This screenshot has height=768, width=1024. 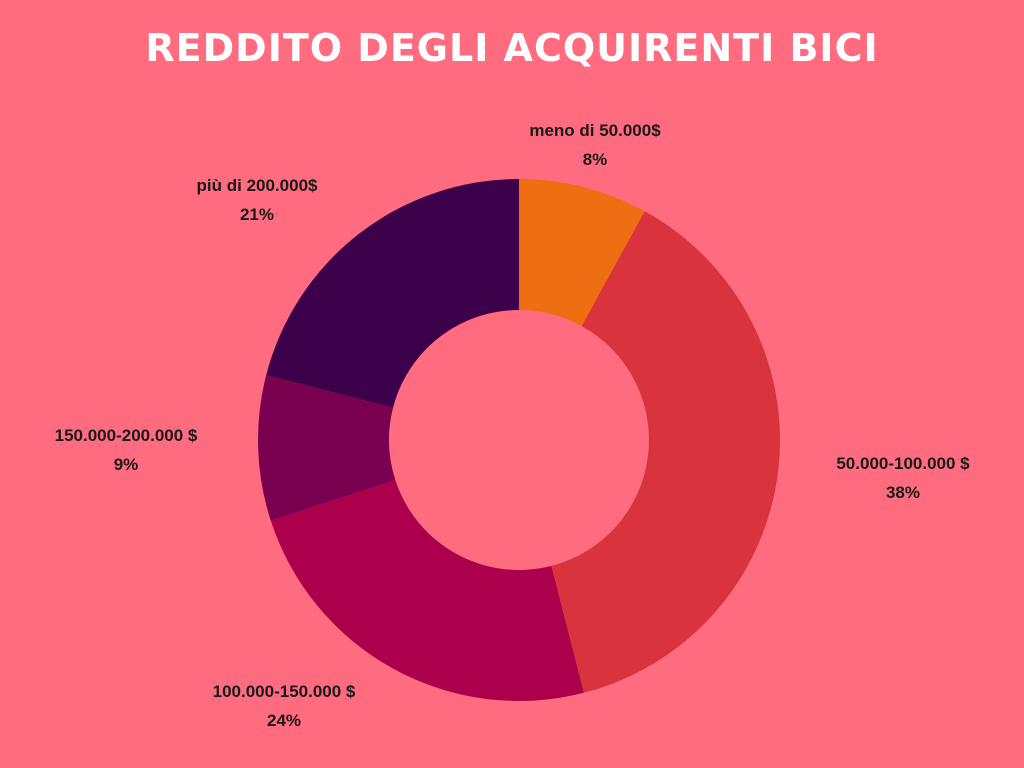 I want to click on slice-label-value: 21%, so click(x=257, y=214).